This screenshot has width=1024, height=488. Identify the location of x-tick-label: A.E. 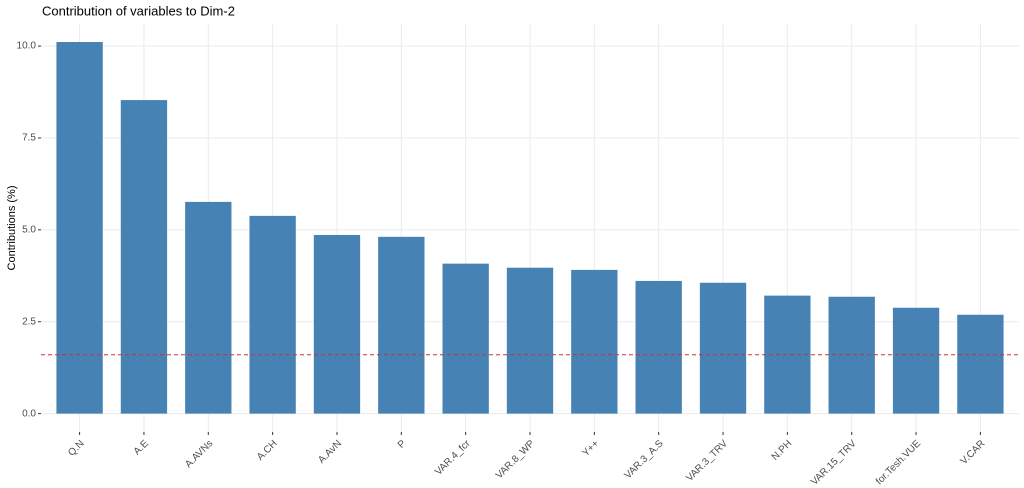
(141, 447).